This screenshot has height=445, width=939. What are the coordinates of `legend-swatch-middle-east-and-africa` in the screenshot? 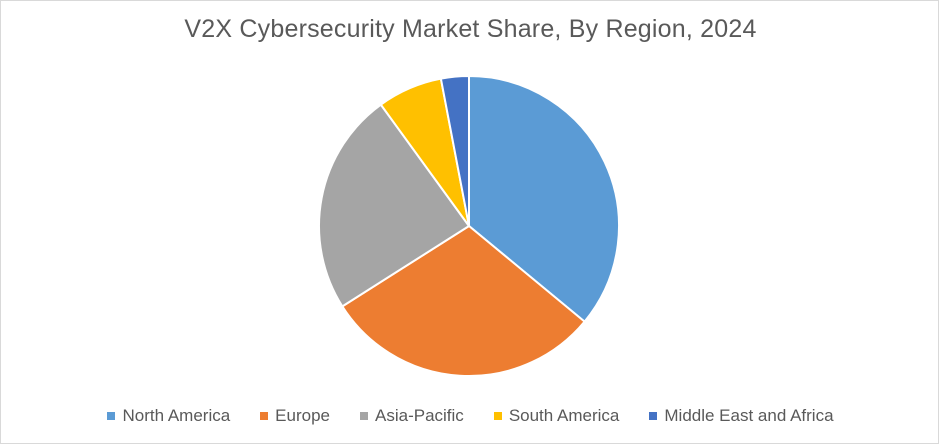 It's located at (653, 416).